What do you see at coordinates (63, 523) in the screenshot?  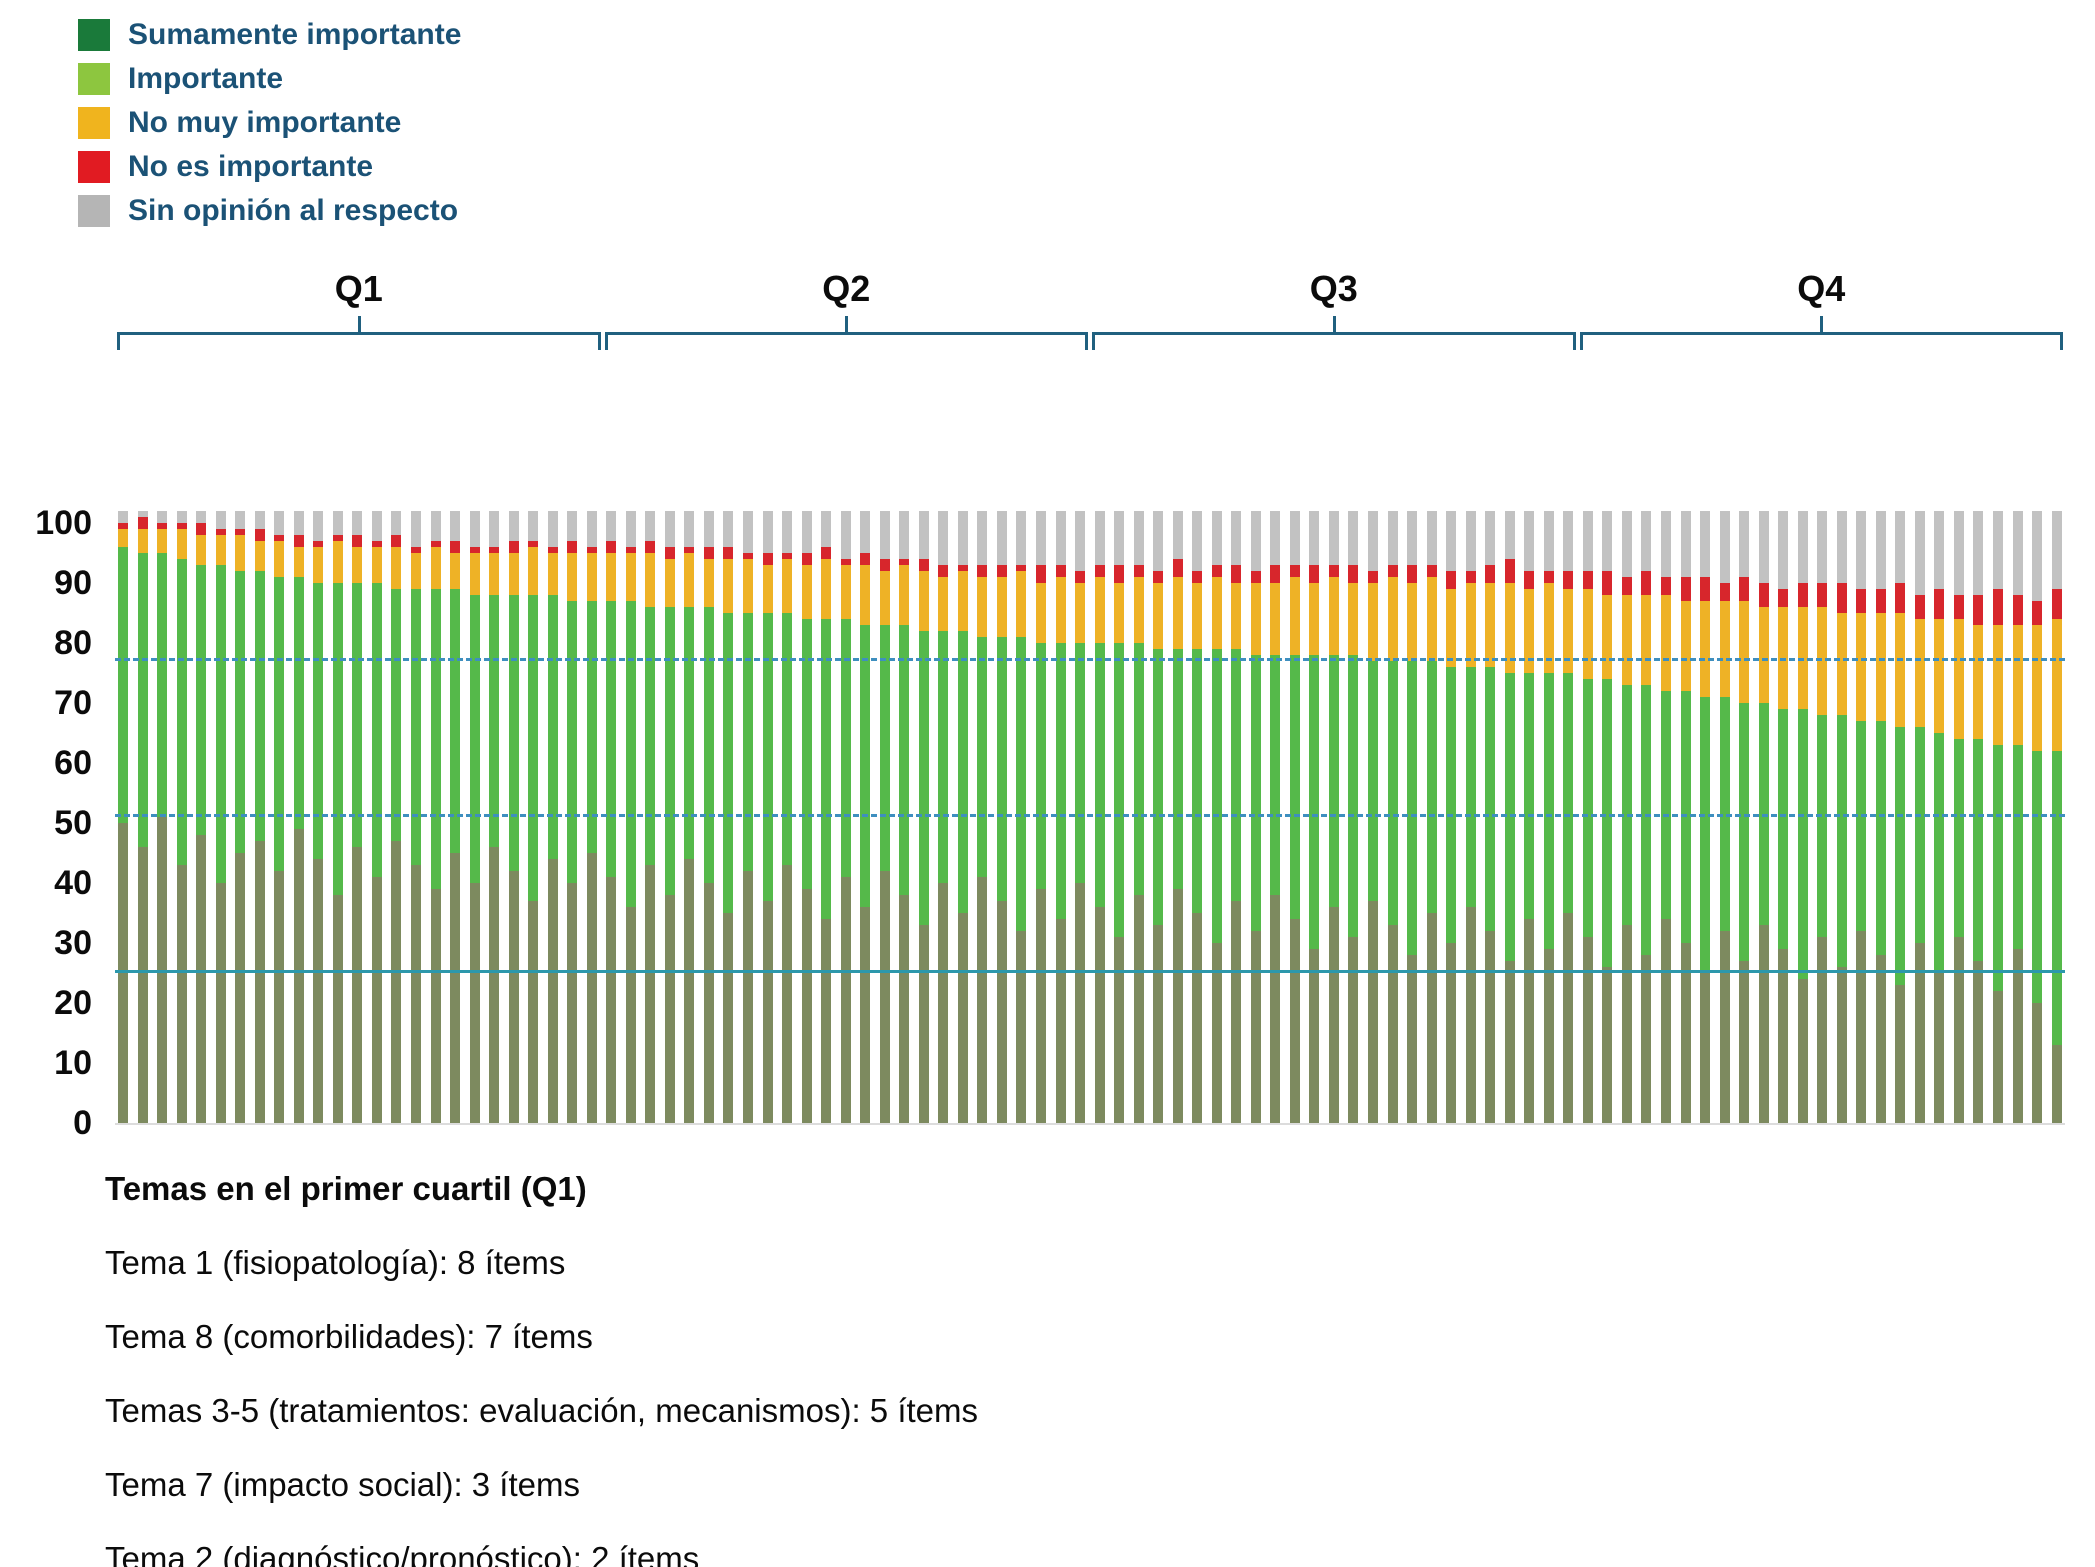 I see `y-axis-label: 100` at bounding box center [63, 523].